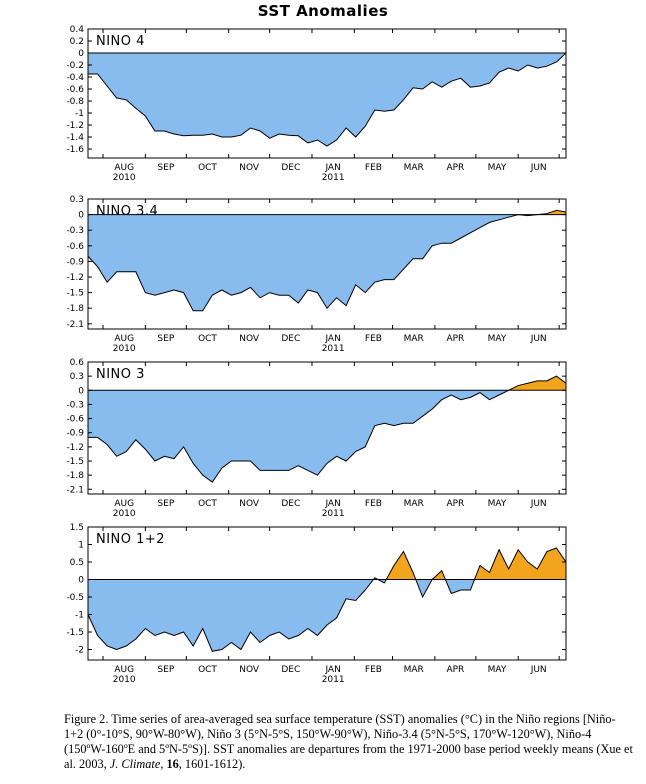 The width and height of the screenshot is (646, 784). Describe the element at coordinates (130, 539) in the screenshot. I see `region-label: NINO 1+2` at that location.